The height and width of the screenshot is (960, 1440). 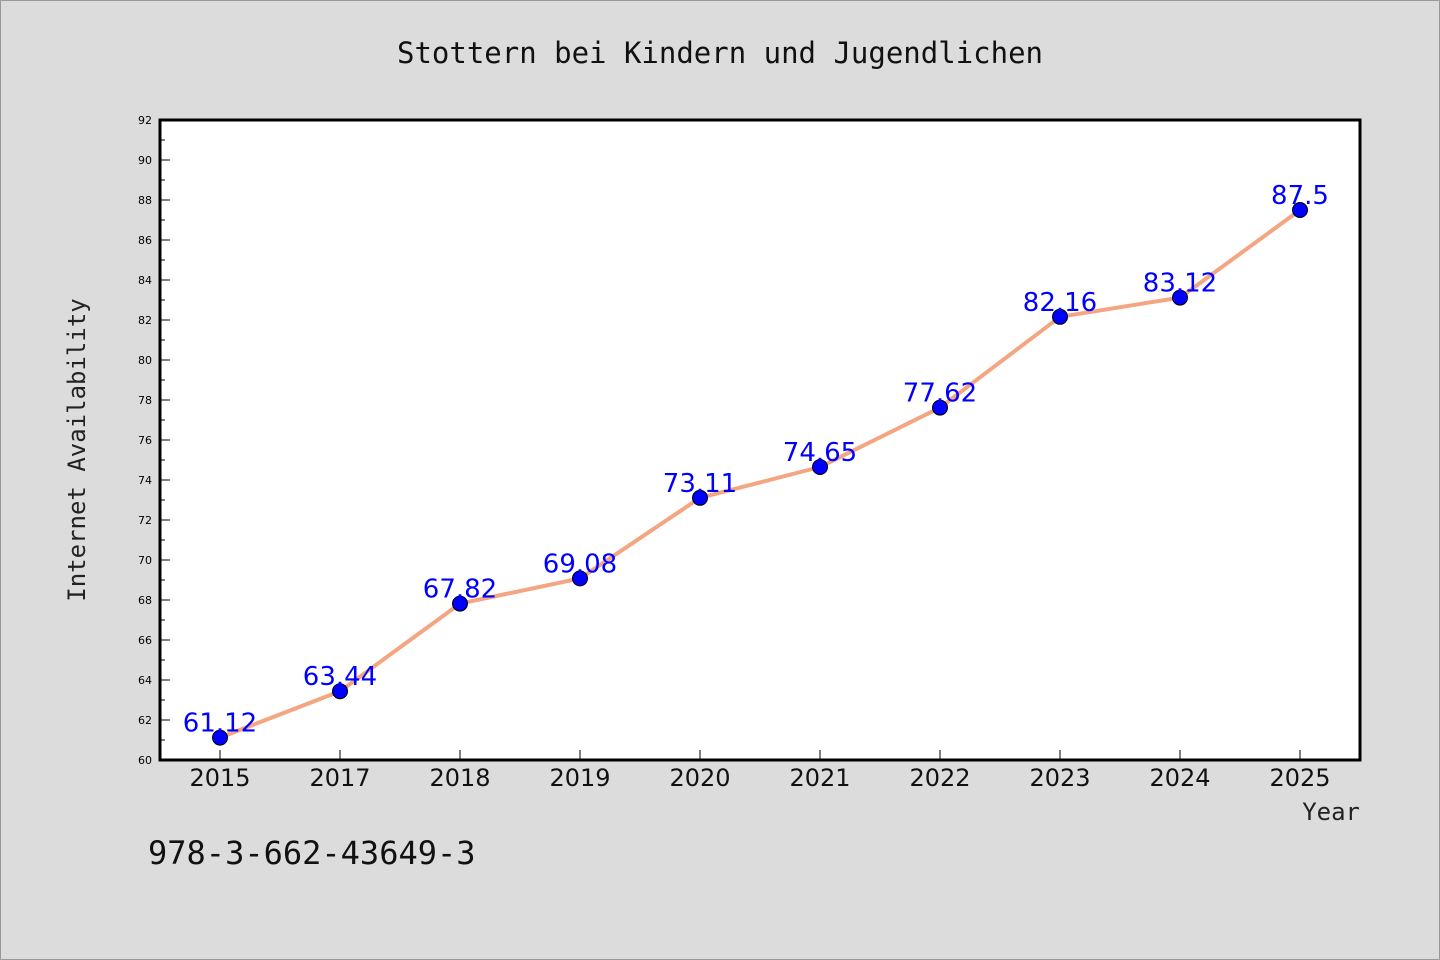 I want to click on y-tick-label: 88, so click(x=145, y=200).